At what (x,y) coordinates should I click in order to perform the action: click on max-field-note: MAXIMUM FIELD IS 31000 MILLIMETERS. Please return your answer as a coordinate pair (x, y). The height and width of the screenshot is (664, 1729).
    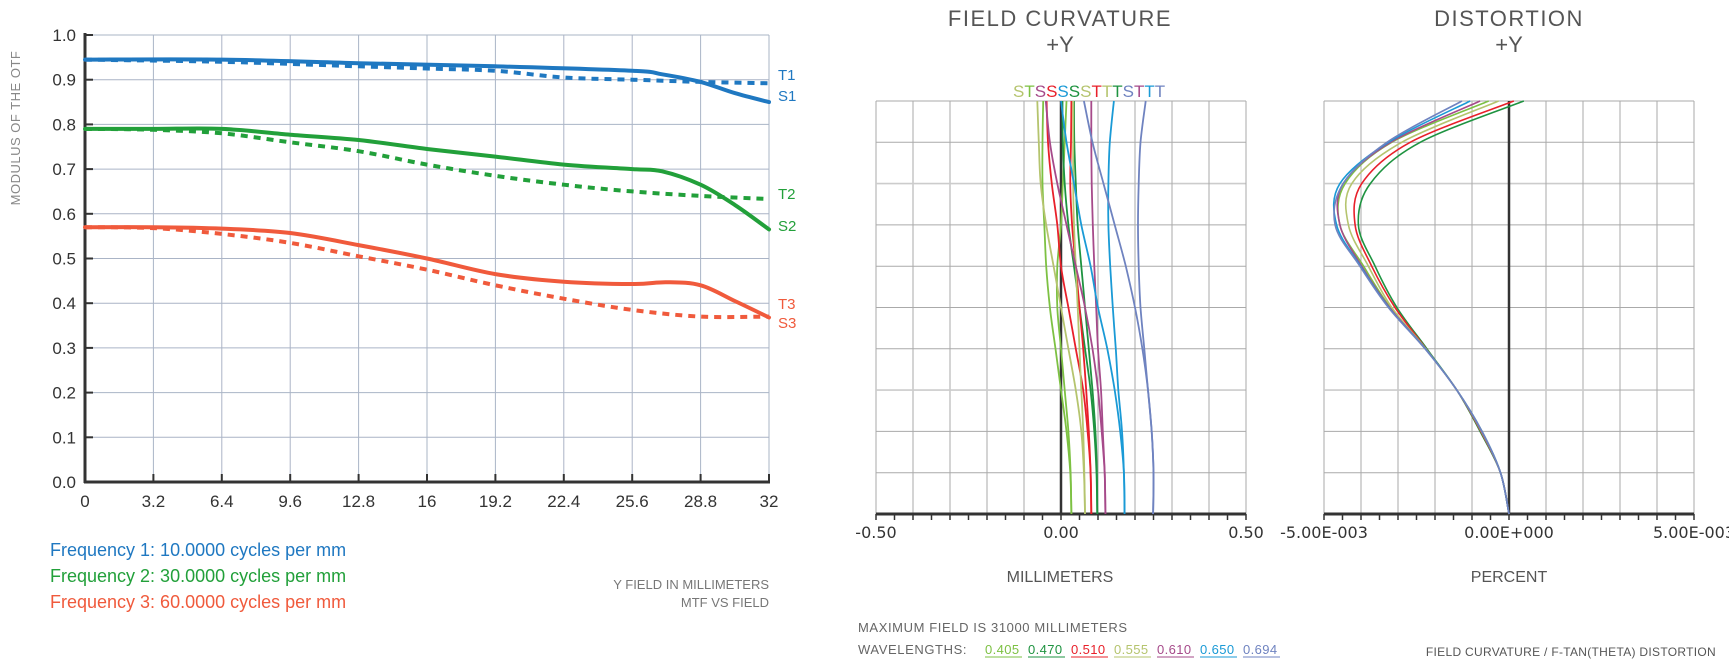
    Looking at the image, I should click on (993, 627).